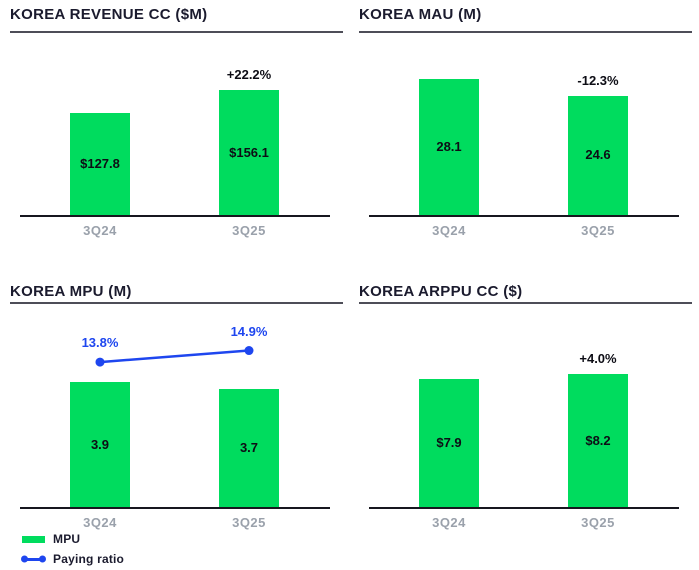  Describe the element at coordinates (33, 559) in the screenshot. I see `paying-ratio-line-swatch-icon` at that location.